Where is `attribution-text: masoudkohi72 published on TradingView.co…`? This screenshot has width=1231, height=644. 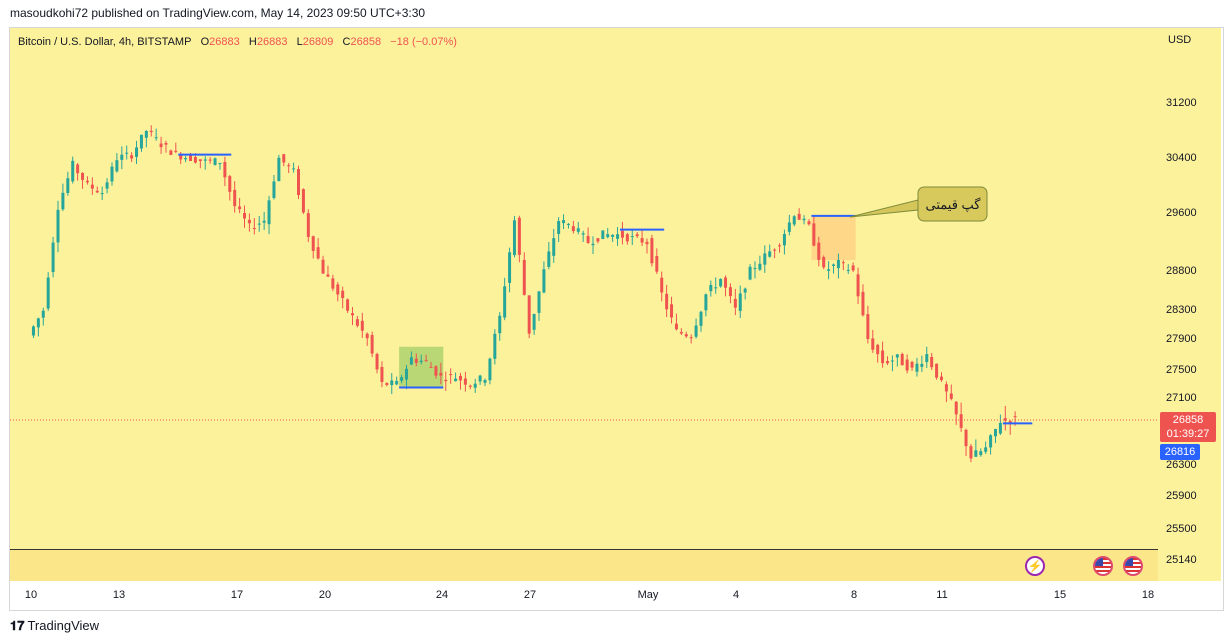
attribution-text: masoudkohi72 published on TradingView.co… is located at coordinates (218, 13).